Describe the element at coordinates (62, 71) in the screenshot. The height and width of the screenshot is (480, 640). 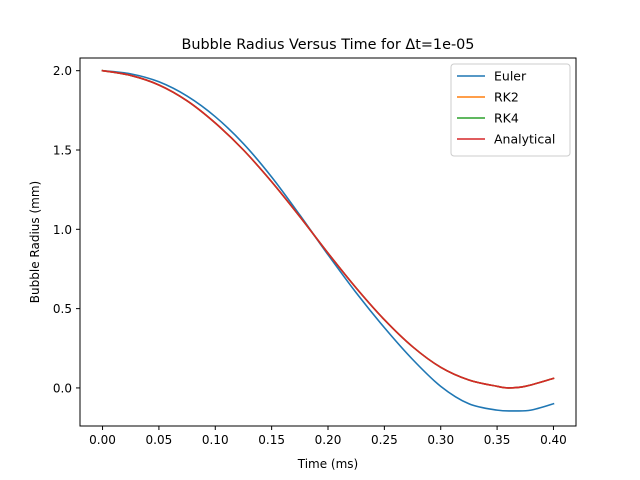
I see `y-tick-label: 2.0` at that location.